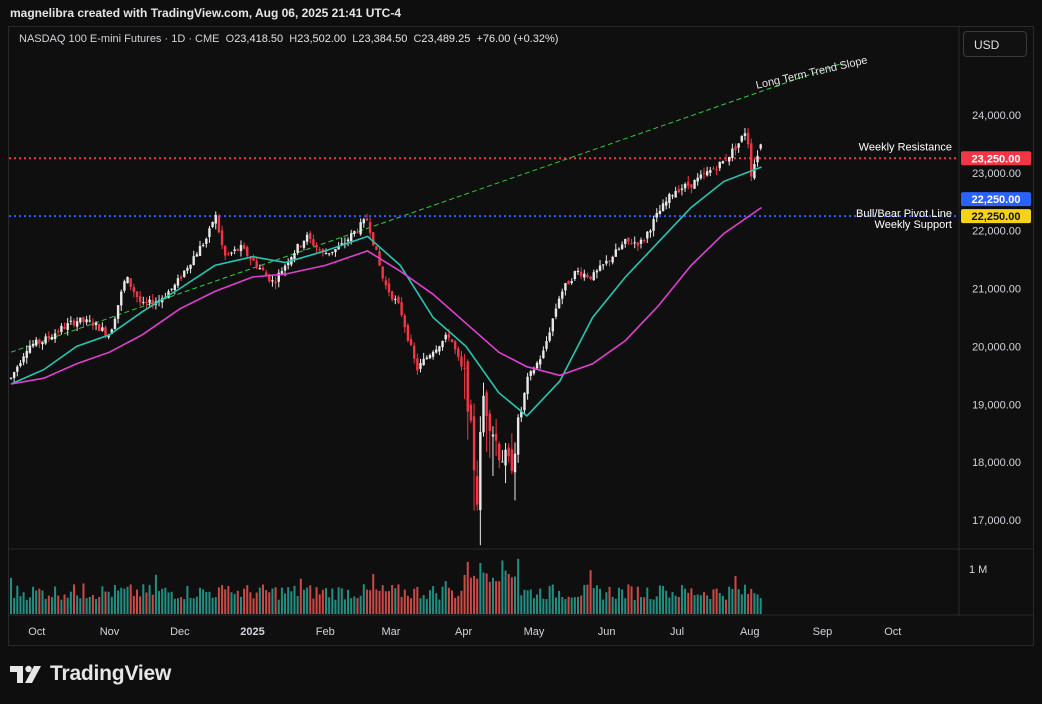  What do you see at coordinates (996, 521) in the screenshot?
I see `y-tick-label: 17,000.00` at bounding box center [996, 521].